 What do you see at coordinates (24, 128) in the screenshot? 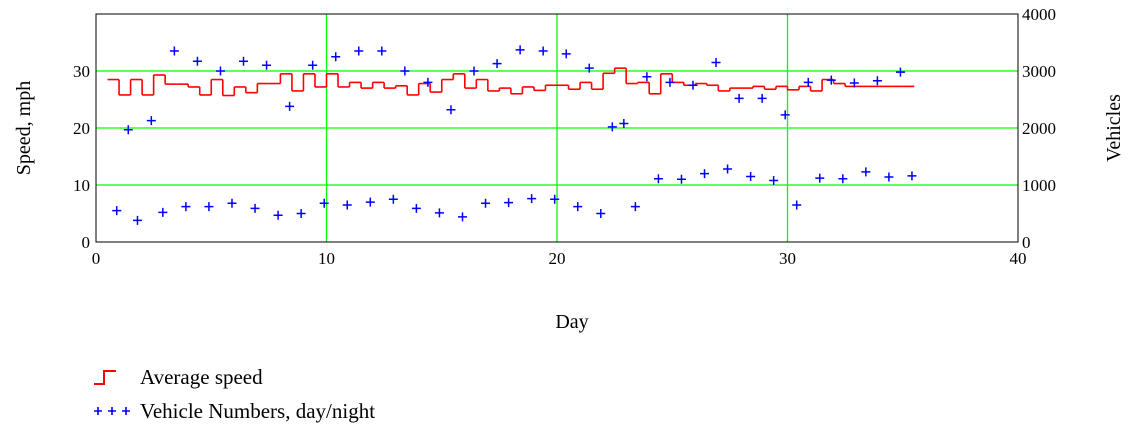
I see `y-axis-title: Speed, mph` at bounding box center [24, 128].